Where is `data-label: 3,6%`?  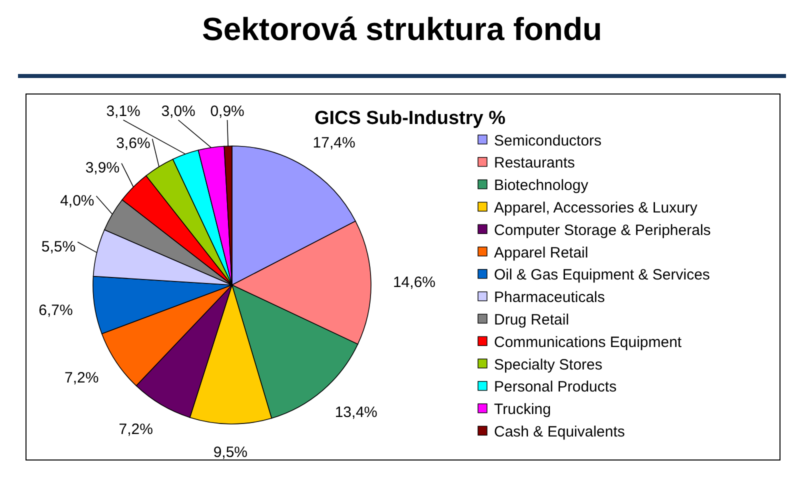 data-label: 3,6% is located at coordinates (133, 143).